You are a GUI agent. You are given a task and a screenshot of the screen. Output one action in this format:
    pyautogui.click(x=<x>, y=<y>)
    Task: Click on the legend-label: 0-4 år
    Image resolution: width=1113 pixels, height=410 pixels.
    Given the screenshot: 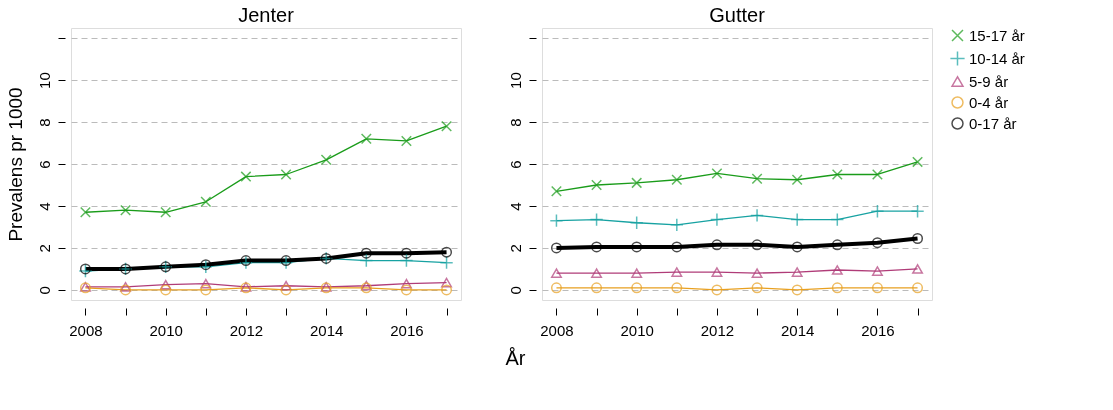 What is the action you would take?
    pyautogui.click(x=989, y=102)
    